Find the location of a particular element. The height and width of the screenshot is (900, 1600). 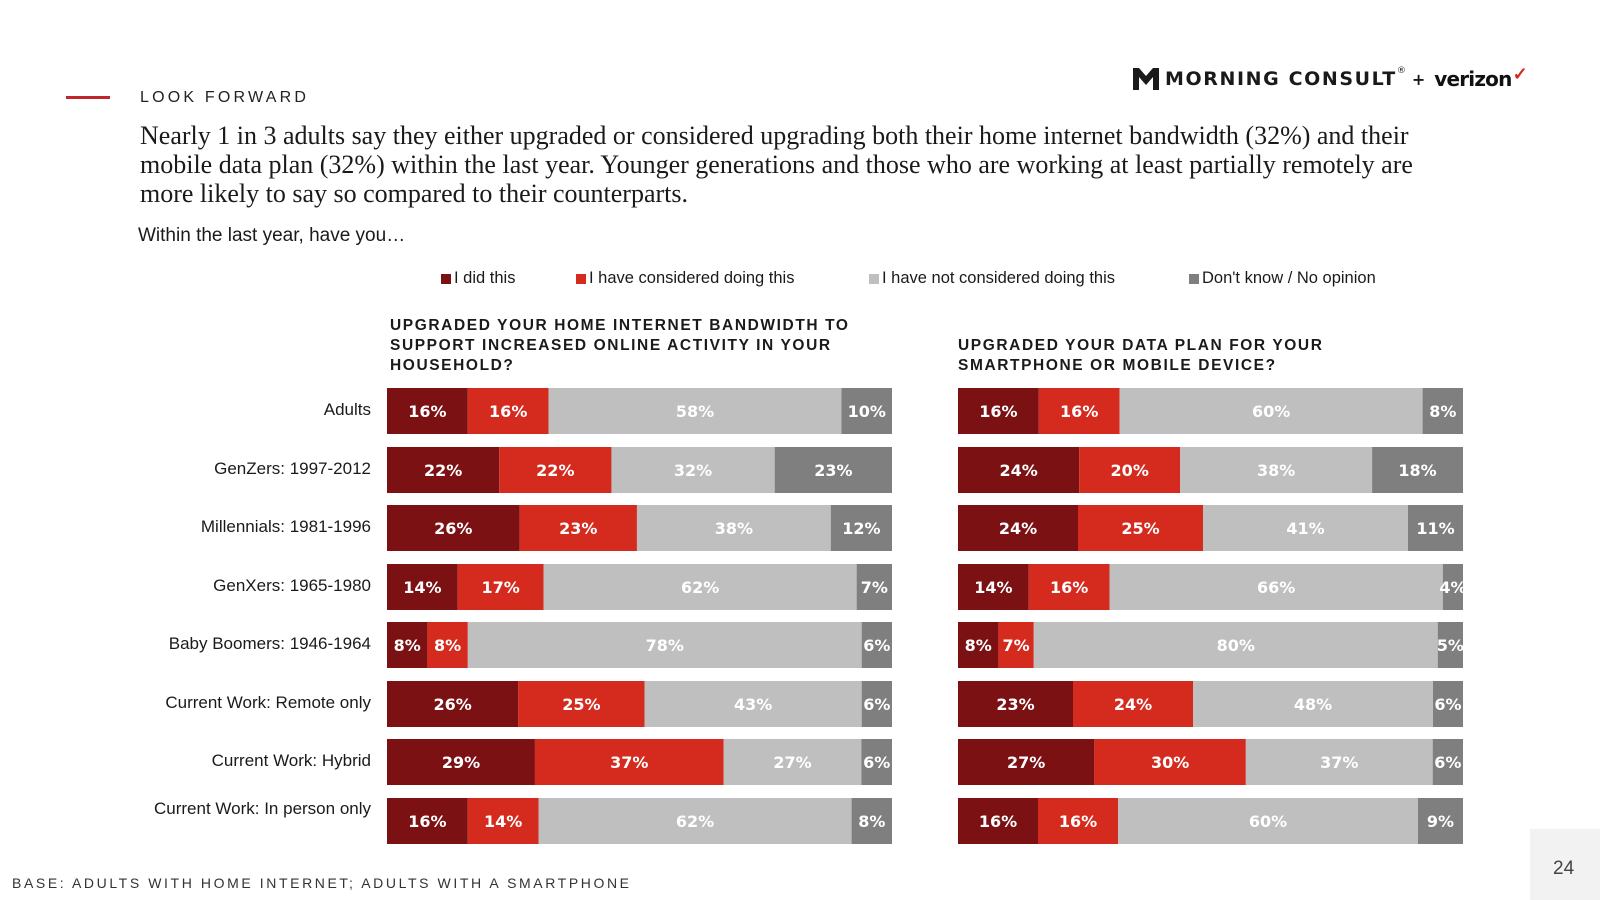

bar-value-label: 18% is located at coordinates (1417, 470).